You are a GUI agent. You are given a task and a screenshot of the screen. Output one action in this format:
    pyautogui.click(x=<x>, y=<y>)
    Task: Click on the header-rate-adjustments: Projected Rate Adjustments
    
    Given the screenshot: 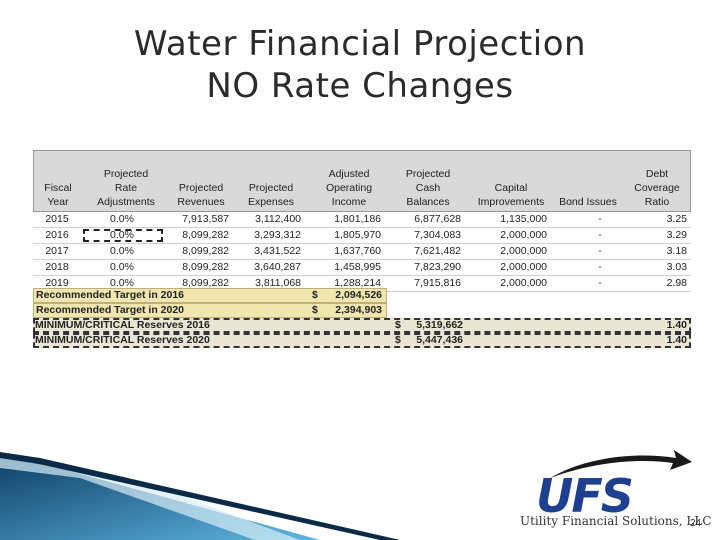 What is the action you would take?
    pyautogui.click(x=126, y=188)
    